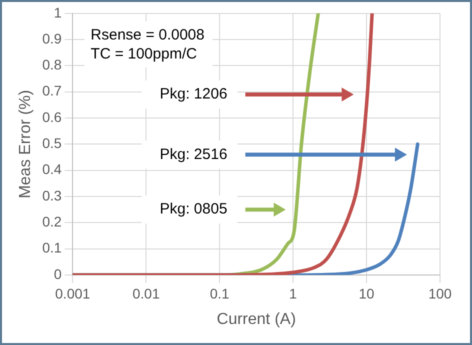  Describe the element at coordinates (58, 274) in the screenshot. I see `y-tick-label: 0` at that location.